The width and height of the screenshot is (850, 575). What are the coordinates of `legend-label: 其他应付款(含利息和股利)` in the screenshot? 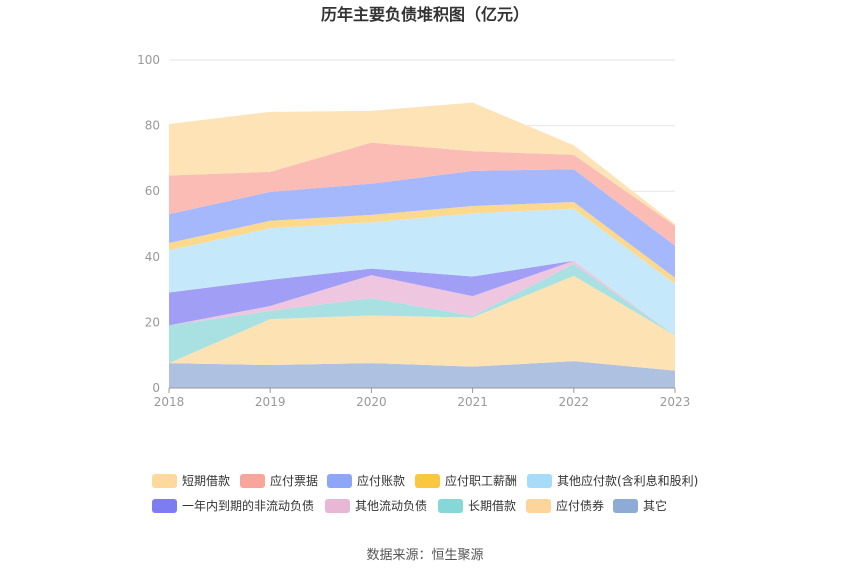 It's located at (627, 480).